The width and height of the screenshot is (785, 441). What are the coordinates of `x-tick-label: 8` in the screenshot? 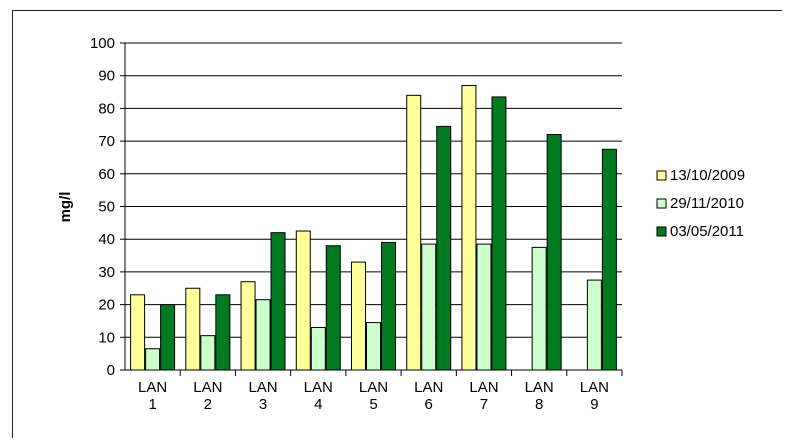 It's located at (539, 404).